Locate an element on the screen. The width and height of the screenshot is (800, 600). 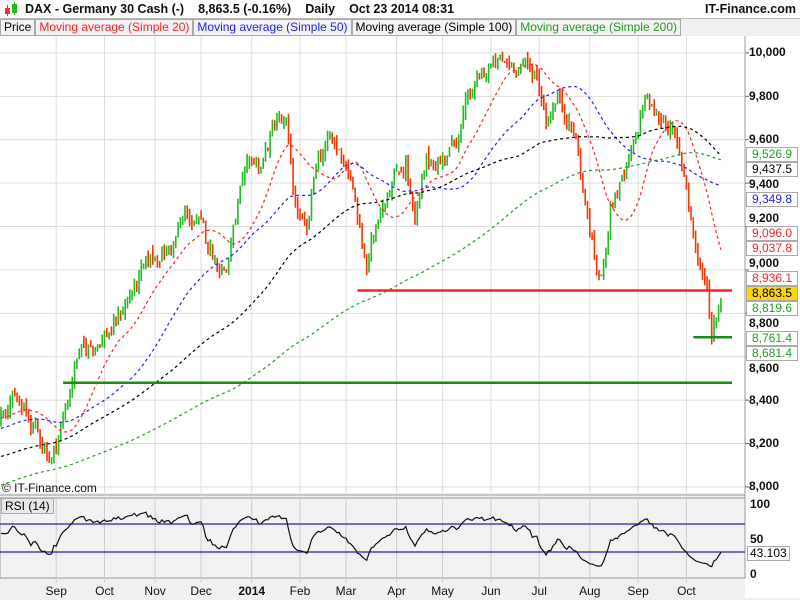
brand: IT-Finance.com is located at coordinates (750, 9).